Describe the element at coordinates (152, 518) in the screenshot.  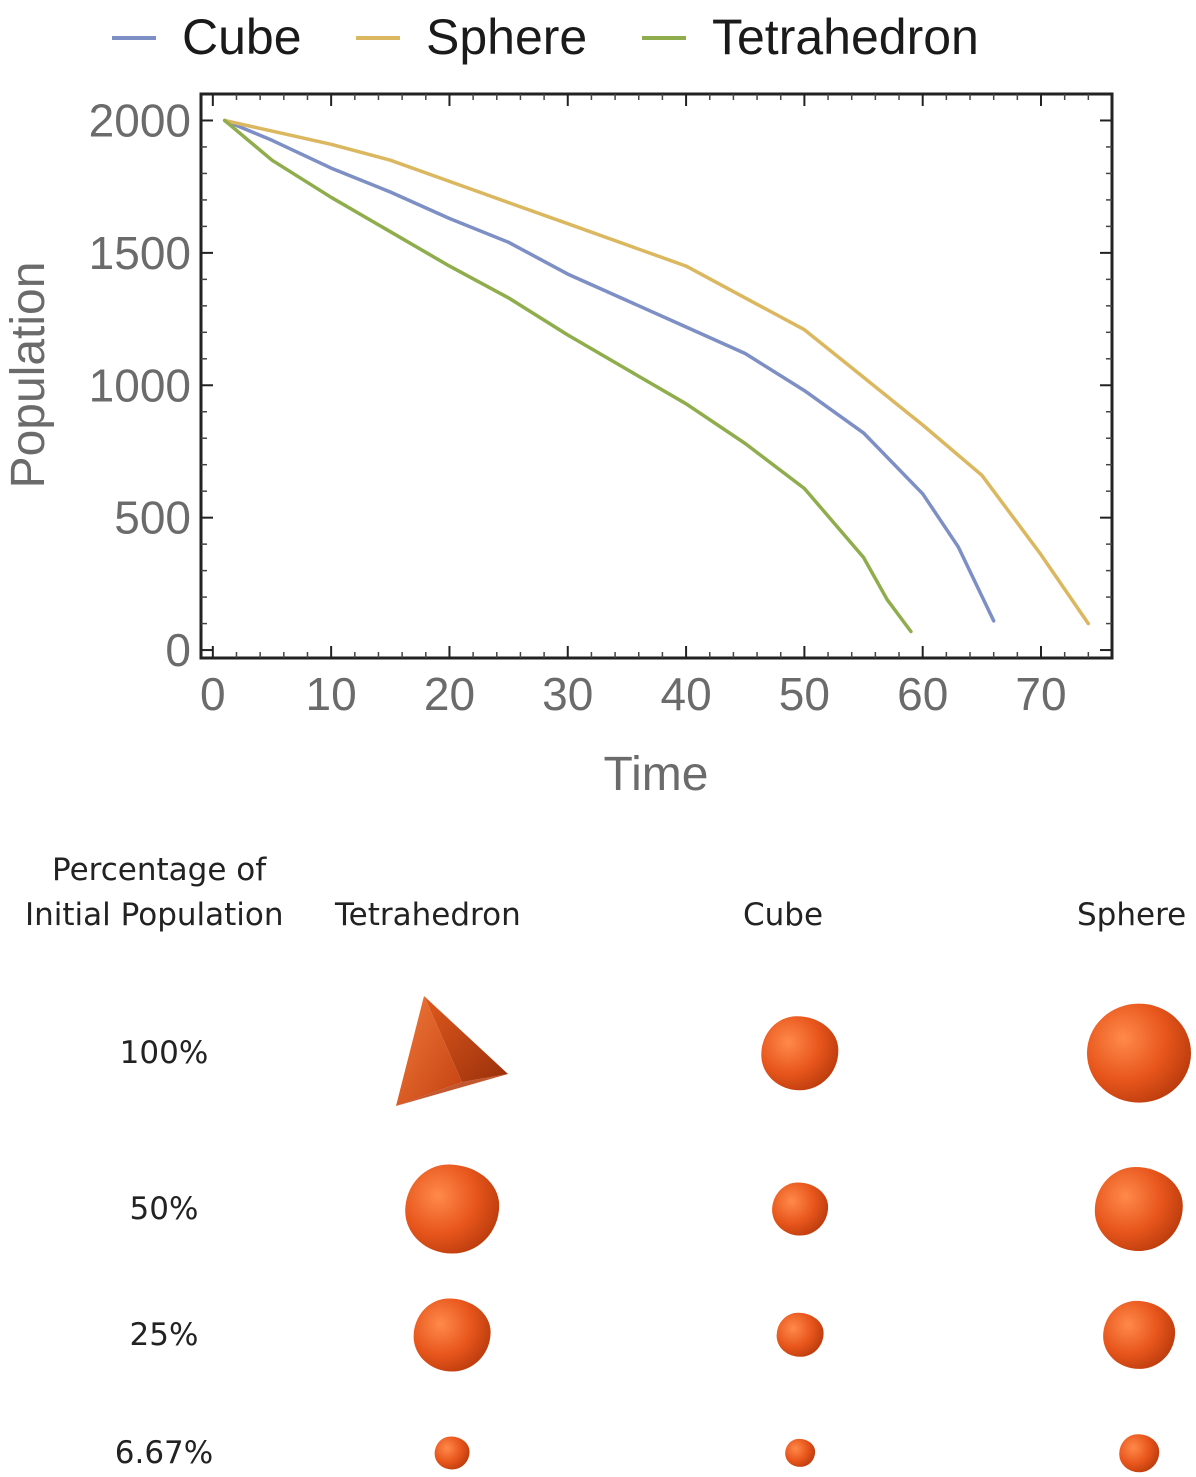
I see `y-tick-label: 500` at that location.